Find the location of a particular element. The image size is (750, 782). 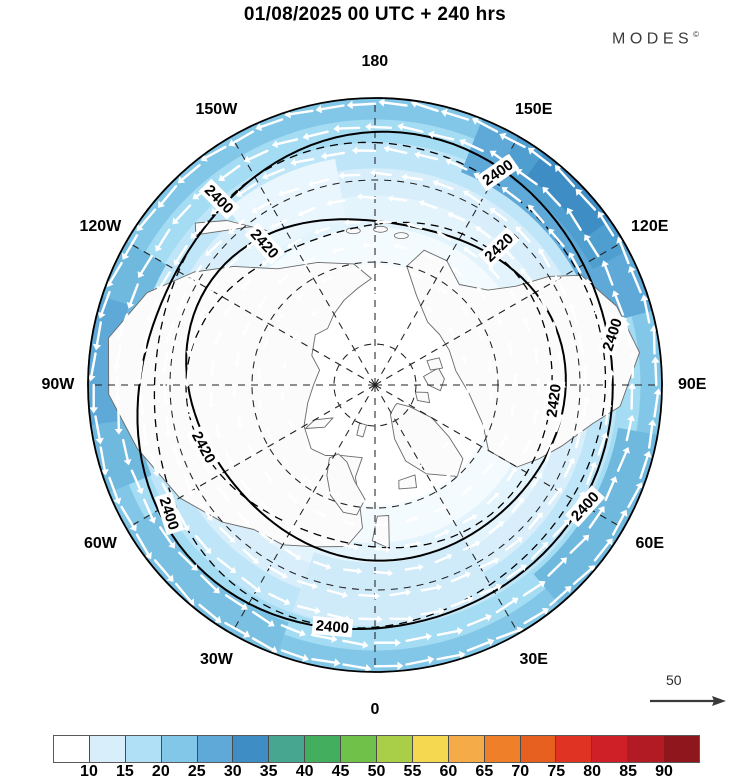

longitude-label: 90E is located at coordinates (692, 384).